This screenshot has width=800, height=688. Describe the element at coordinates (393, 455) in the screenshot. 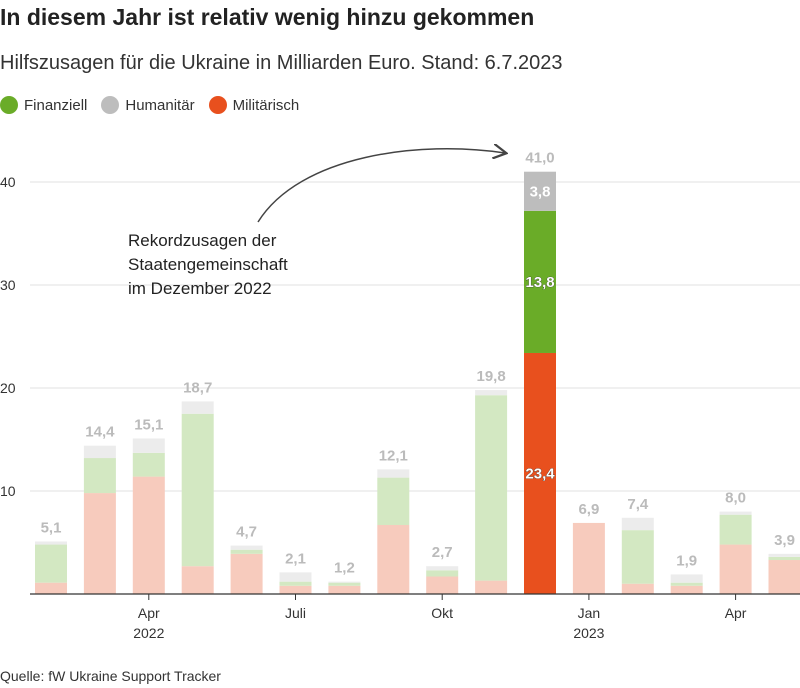

I see `total-label: 12,1` at that location.